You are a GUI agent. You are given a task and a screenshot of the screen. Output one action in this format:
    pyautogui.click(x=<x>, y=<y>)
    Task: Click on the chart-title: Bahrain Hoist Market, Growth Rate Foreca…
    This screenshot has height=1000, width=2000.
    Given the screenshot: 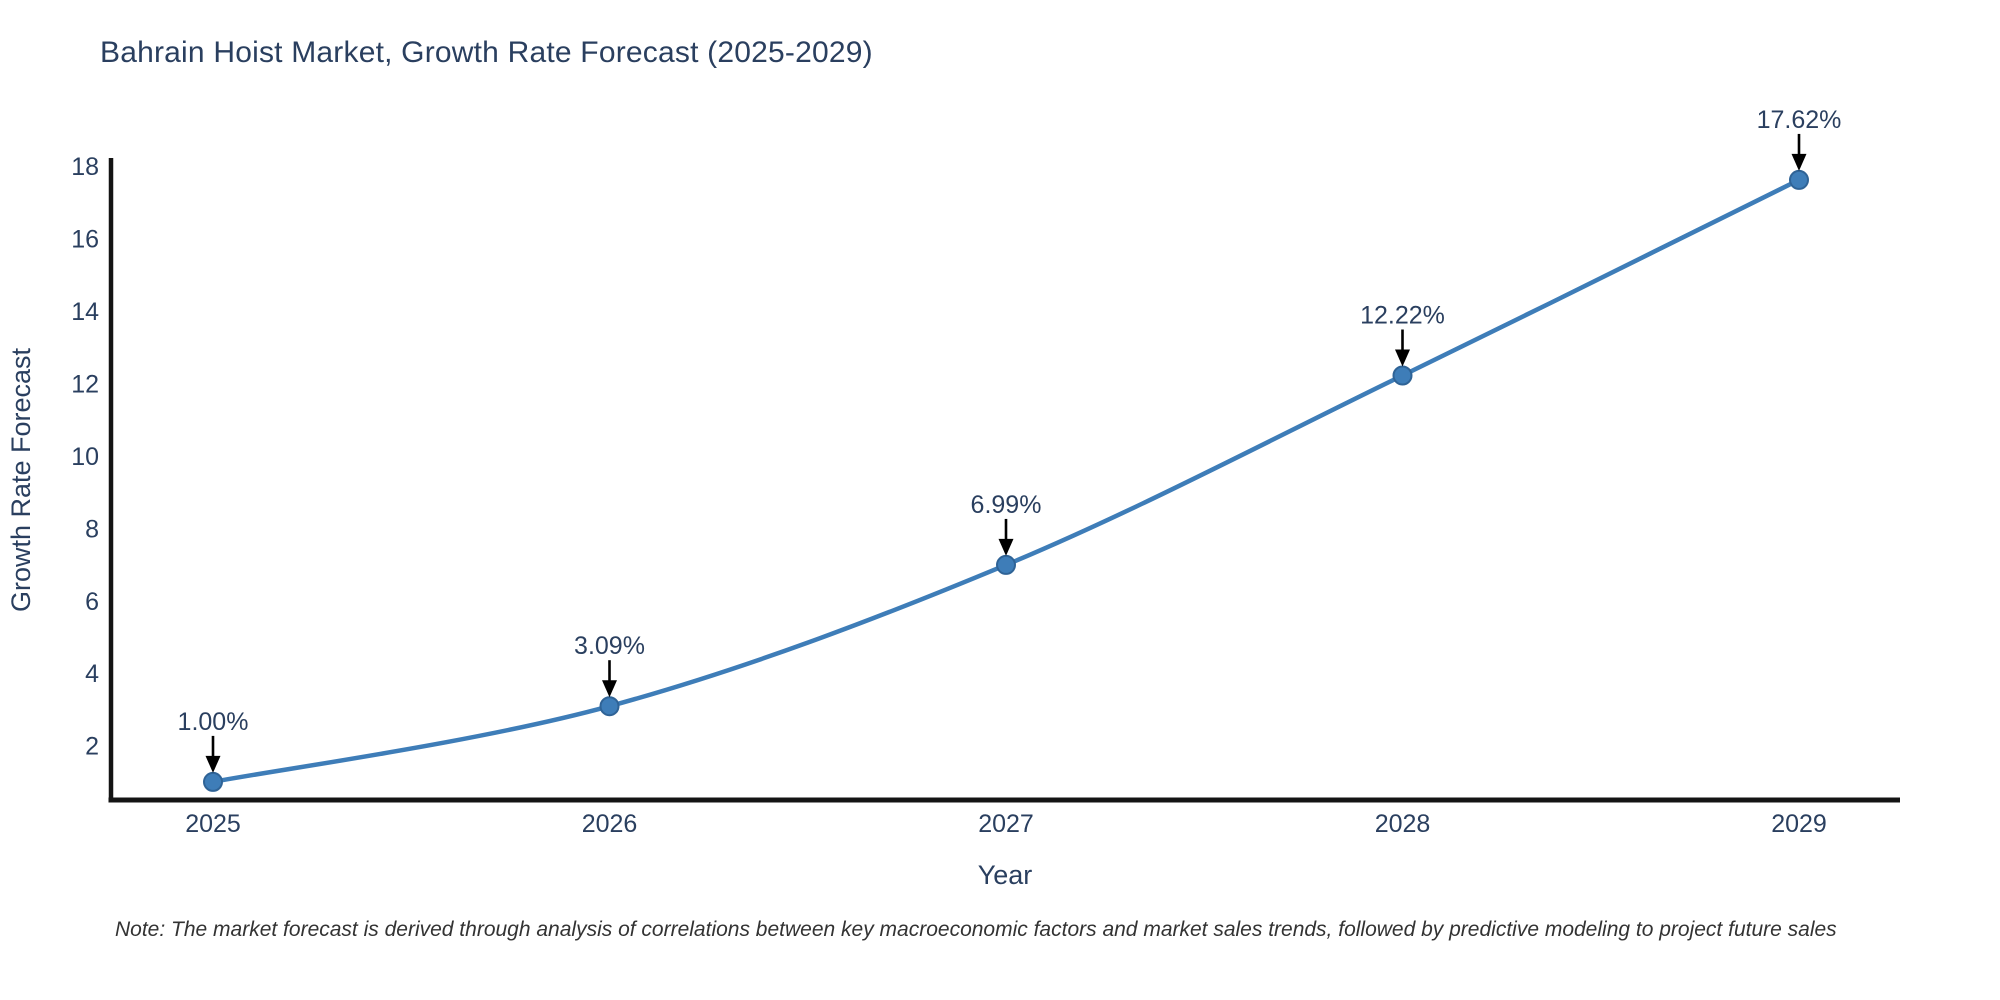 What is the action you would take?
    pyautogui.click(x=486, y=52)
    